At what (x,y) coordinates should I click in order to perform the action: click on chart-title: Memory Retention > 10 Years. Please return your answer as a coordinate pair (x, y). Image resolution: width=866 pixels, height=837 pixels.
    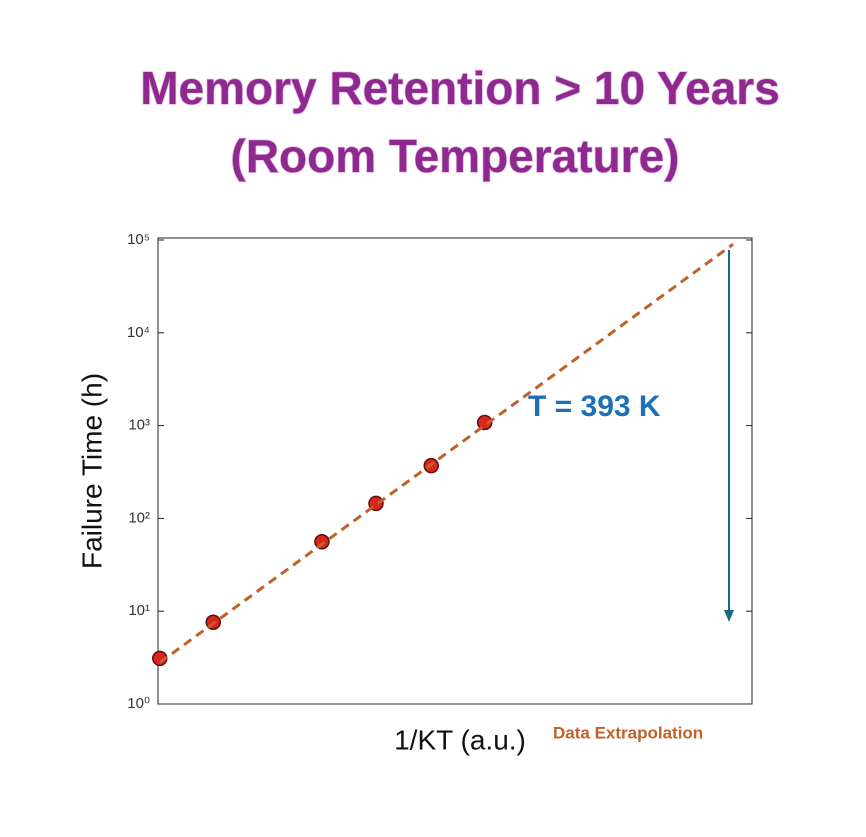
    Looking at the image, I should click on (460, 88).